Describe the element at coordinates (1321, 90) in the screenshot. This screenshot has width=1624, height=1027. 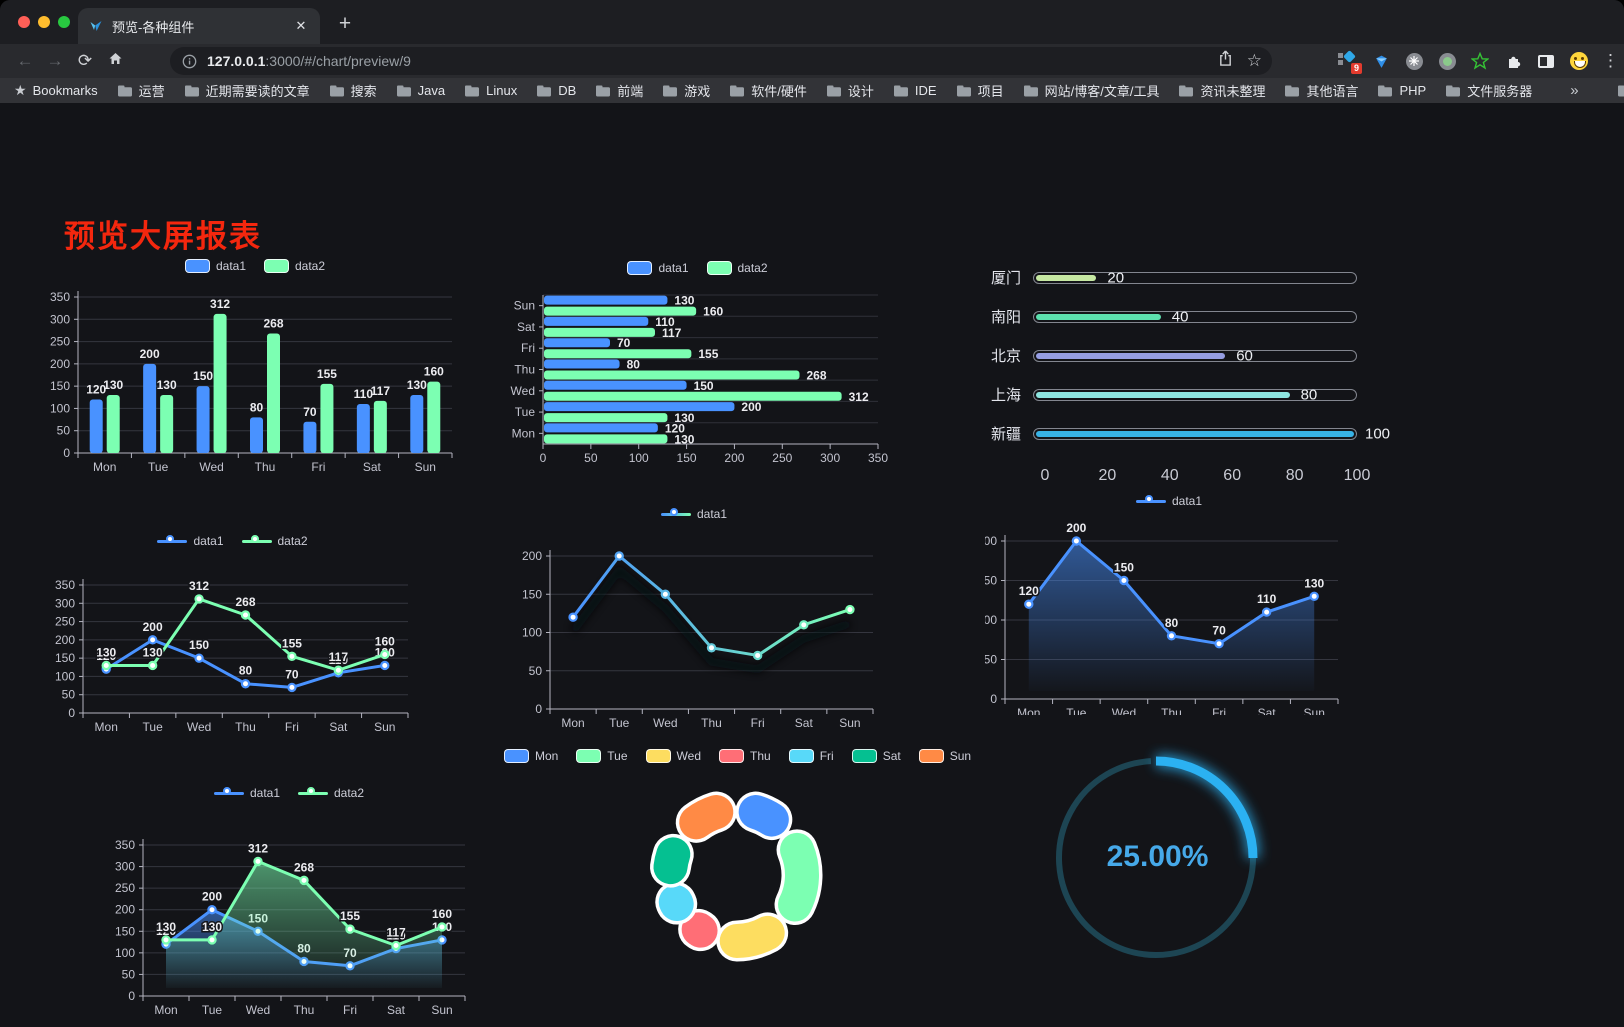
I see `bookmark-folder-item: 其他语言` at that location.